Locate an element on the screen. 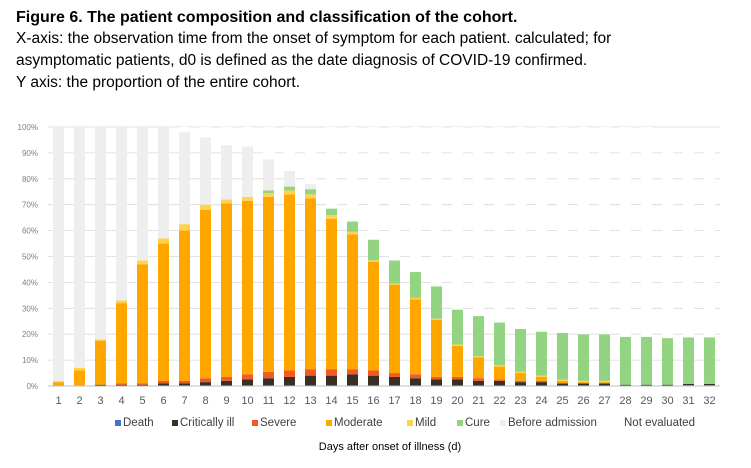 This screenshot has width=751, height=468. x-tick-label: 21 is located at coordinates (478, 401).